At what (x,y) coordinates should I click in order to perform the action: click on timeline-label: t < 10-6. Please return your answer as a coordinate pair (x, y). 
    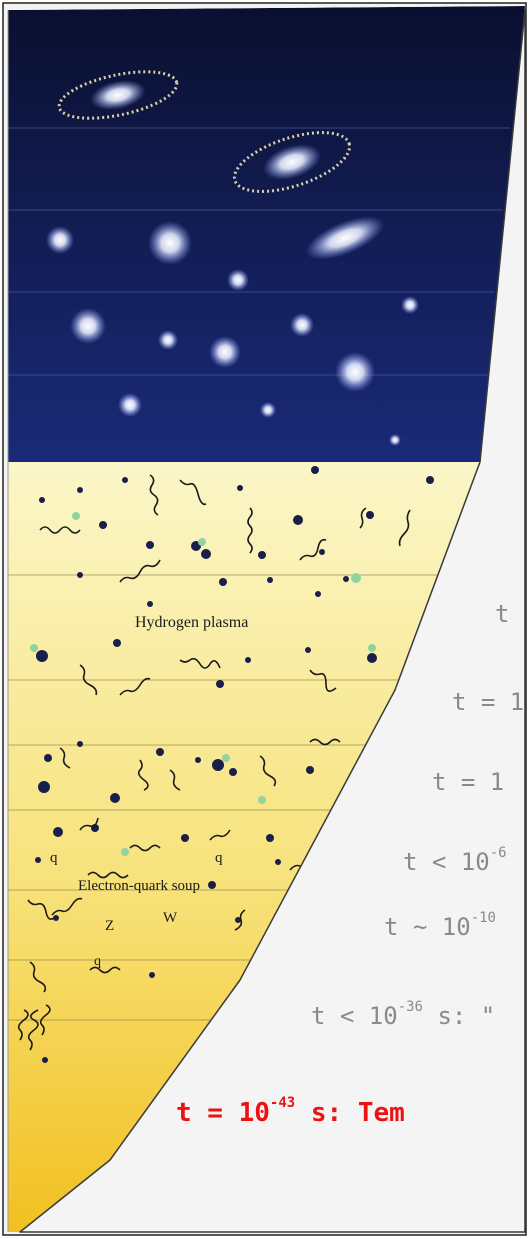
    Looking at the image, I should click on (455, 860).